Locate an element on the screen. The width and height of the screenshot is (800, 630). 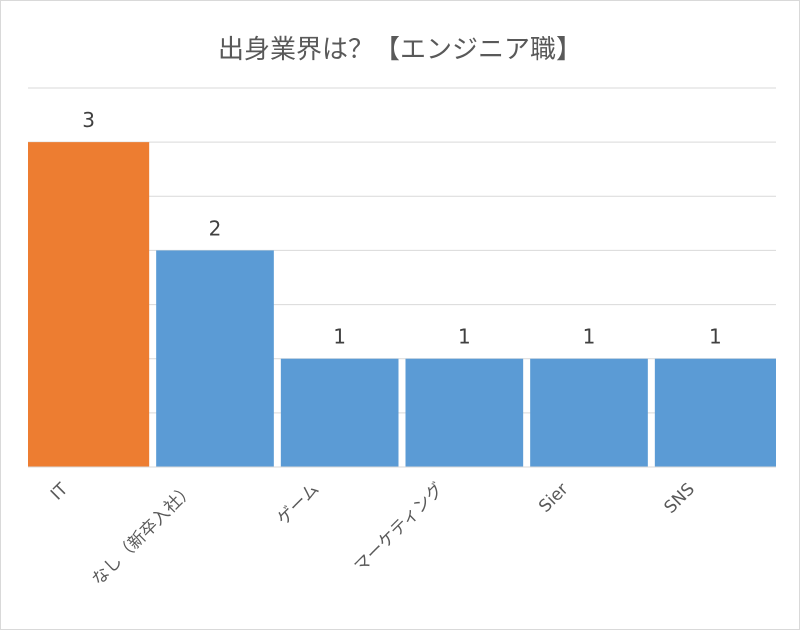
x-tick-label-2: ゲーム is located at coordinates (298, 504).